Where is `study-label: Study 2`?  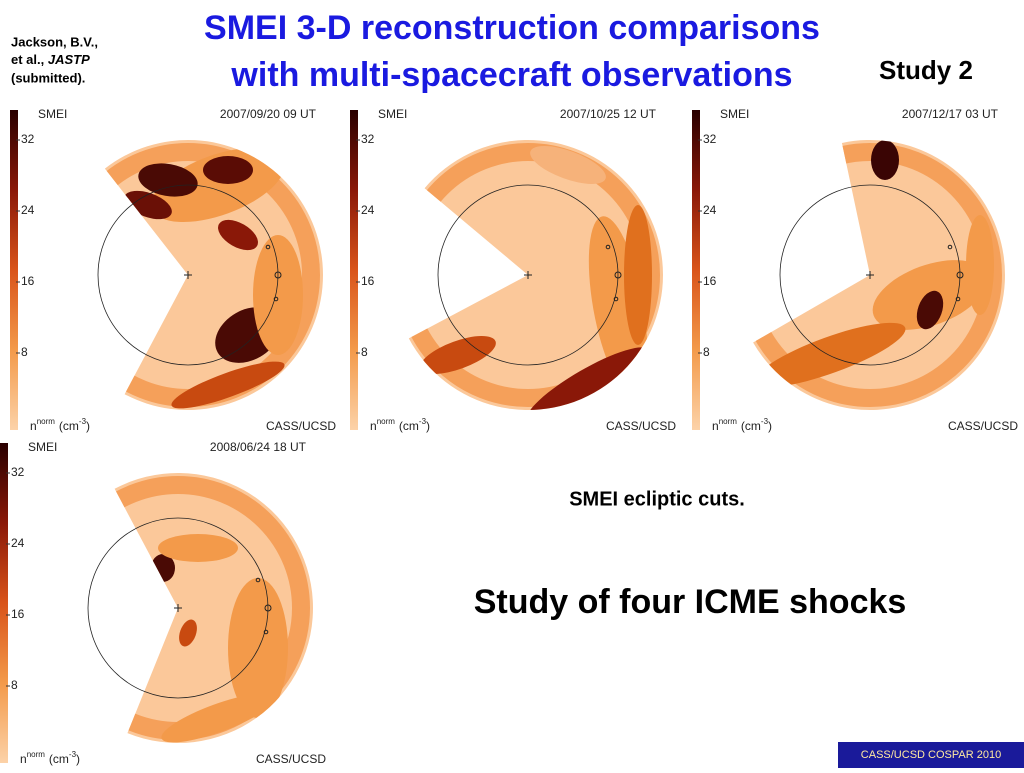 study-label: Study 2 is located at coordinates (926, 70).